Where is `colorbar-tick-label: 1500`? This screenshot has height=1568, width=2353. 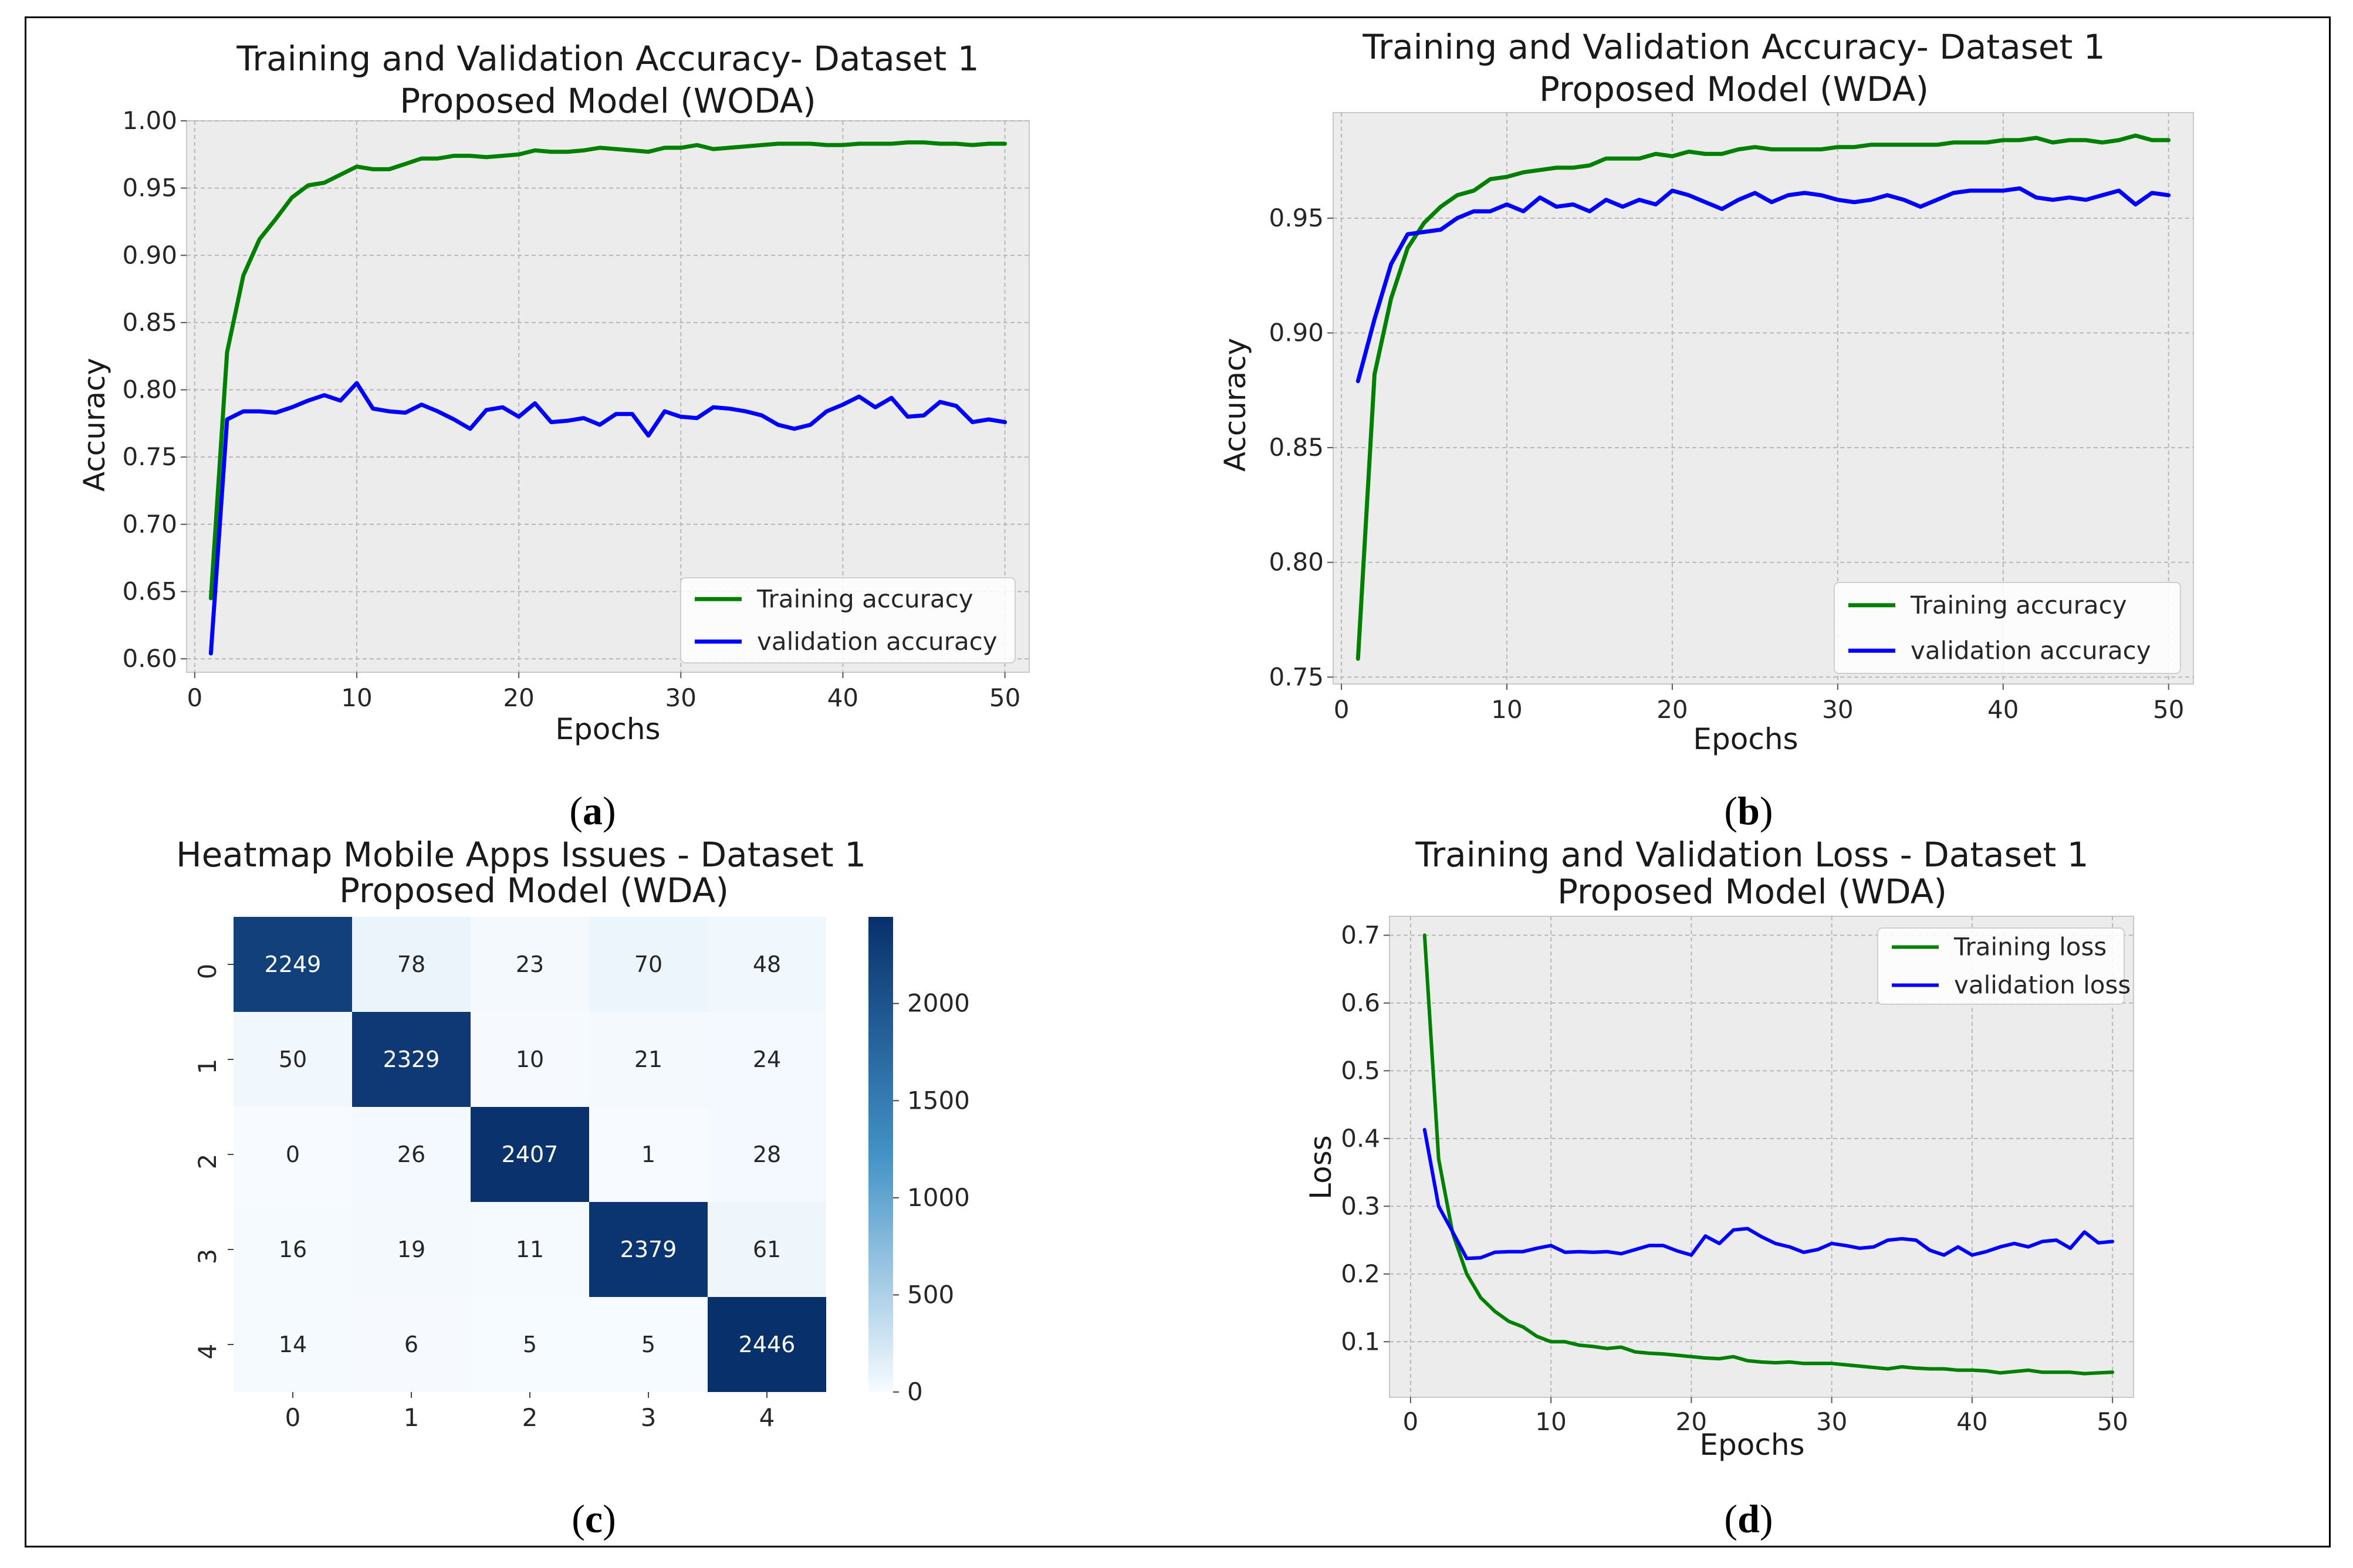
colorbar-tick-label: 1500 is located at coordinates (938, 1100).